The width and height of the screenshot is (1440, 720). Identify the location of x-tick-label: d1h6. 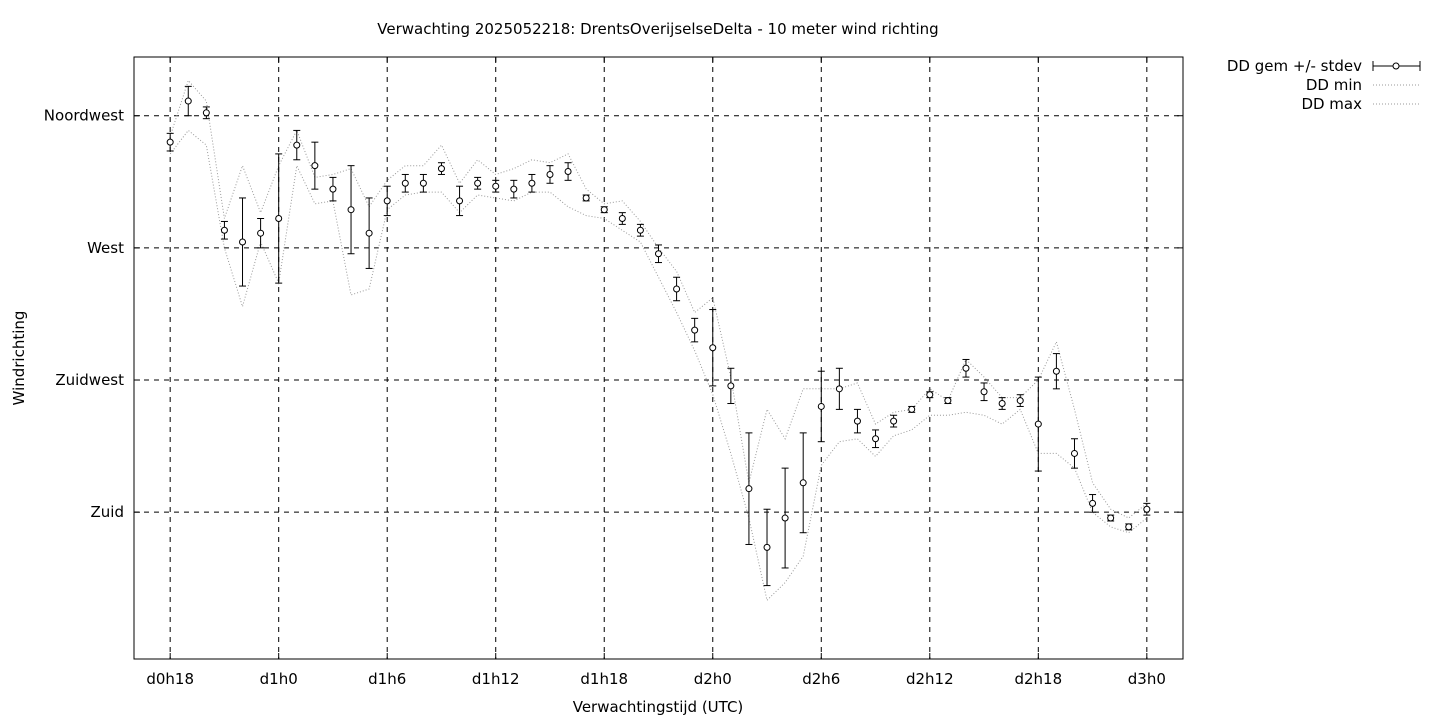
(387, 679).